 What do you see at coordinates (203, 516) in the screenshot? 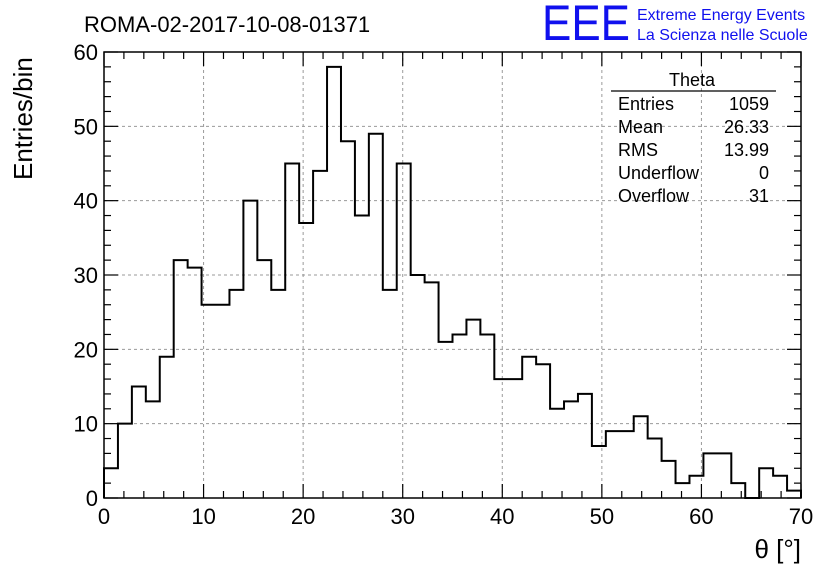
I see `x-tick-label: 10` at bounding box center [203, 516].